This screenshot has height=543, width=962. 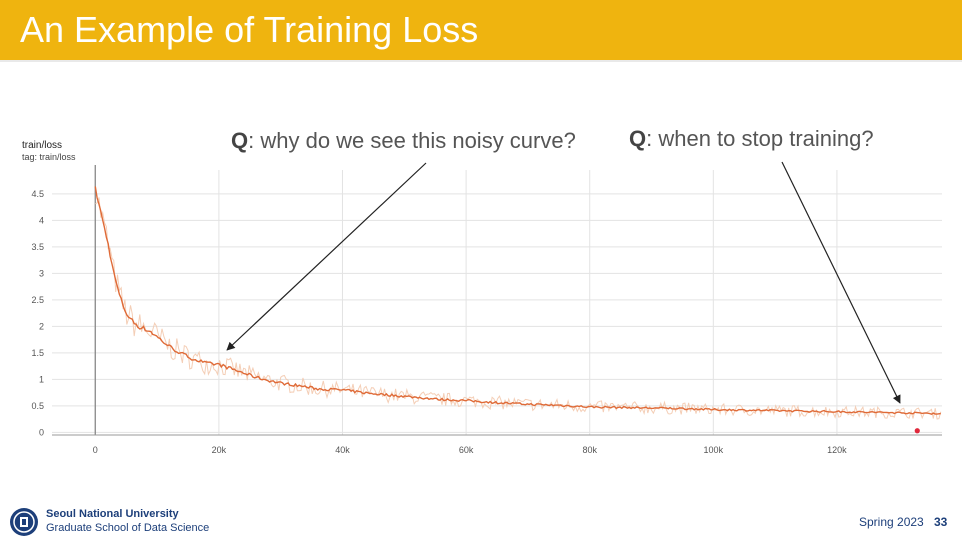 I want to click on university-seal-icon, so click(x=24, y=522).